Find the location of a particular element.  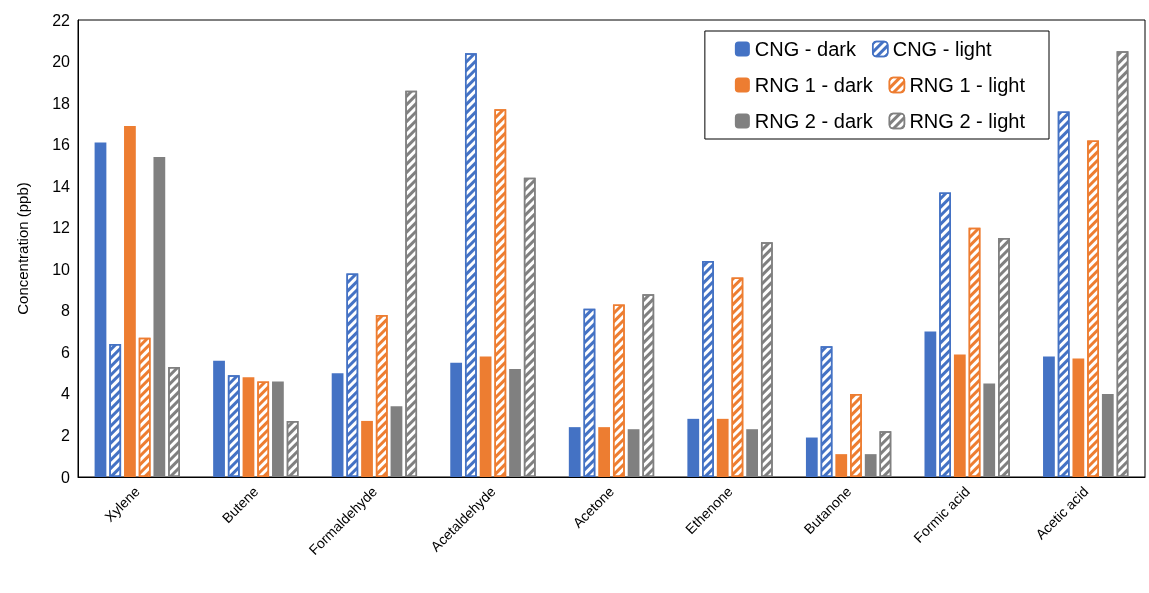

y-tick-label: 0 is located at coordinates (66, 477).